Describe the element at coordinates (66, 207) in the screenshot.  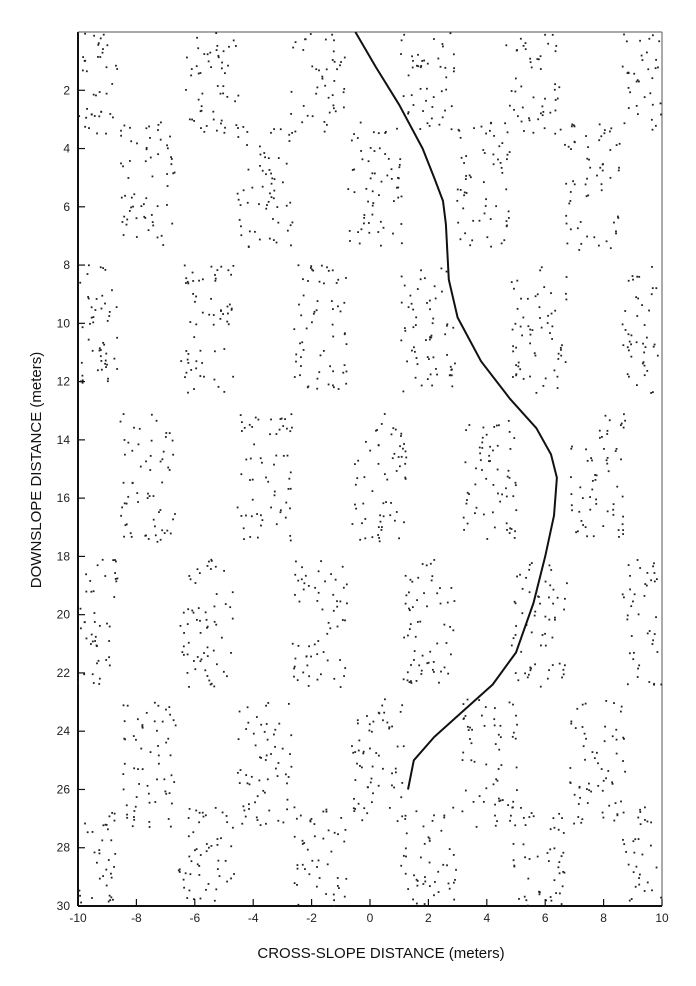
I see `y-tick-label: 6` at that location.